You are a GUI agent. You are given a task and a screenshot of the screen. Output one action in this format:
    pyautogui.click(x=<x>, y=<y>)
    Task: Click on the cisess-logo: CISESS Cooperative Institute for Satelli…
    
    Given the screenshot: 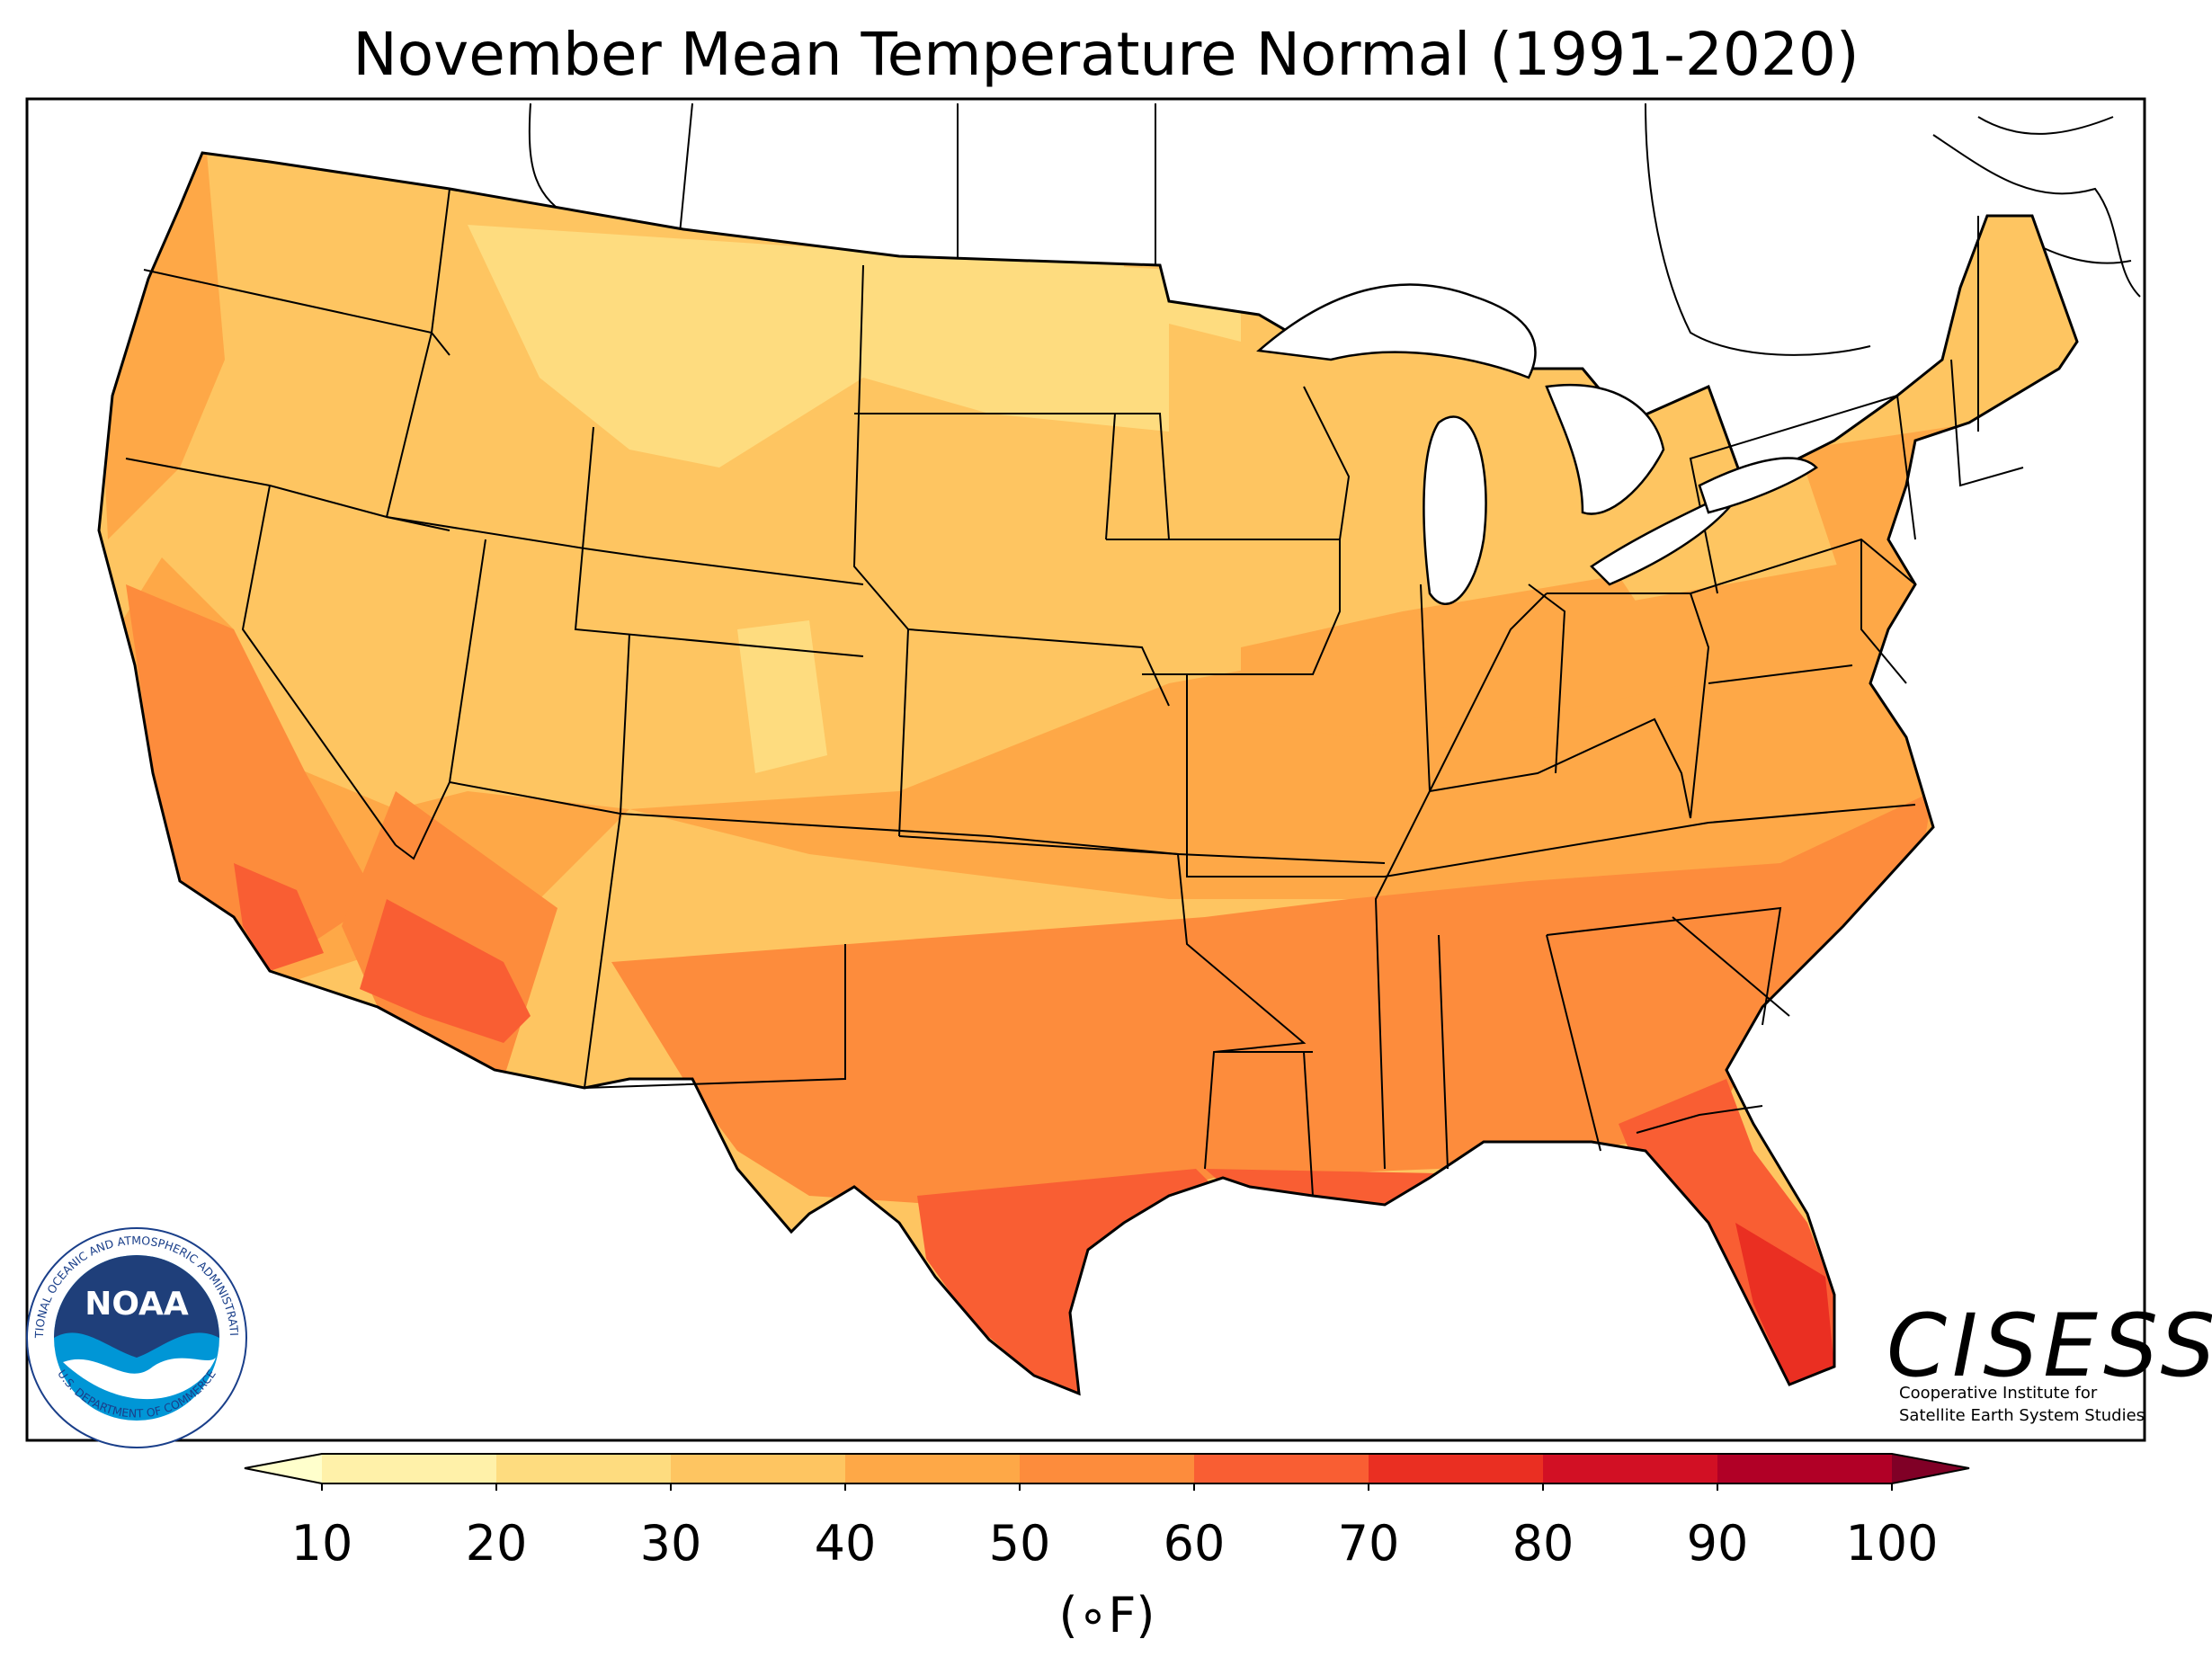 What is the action you would take?
    pyautogui.click(x=2049, y=1360)
    